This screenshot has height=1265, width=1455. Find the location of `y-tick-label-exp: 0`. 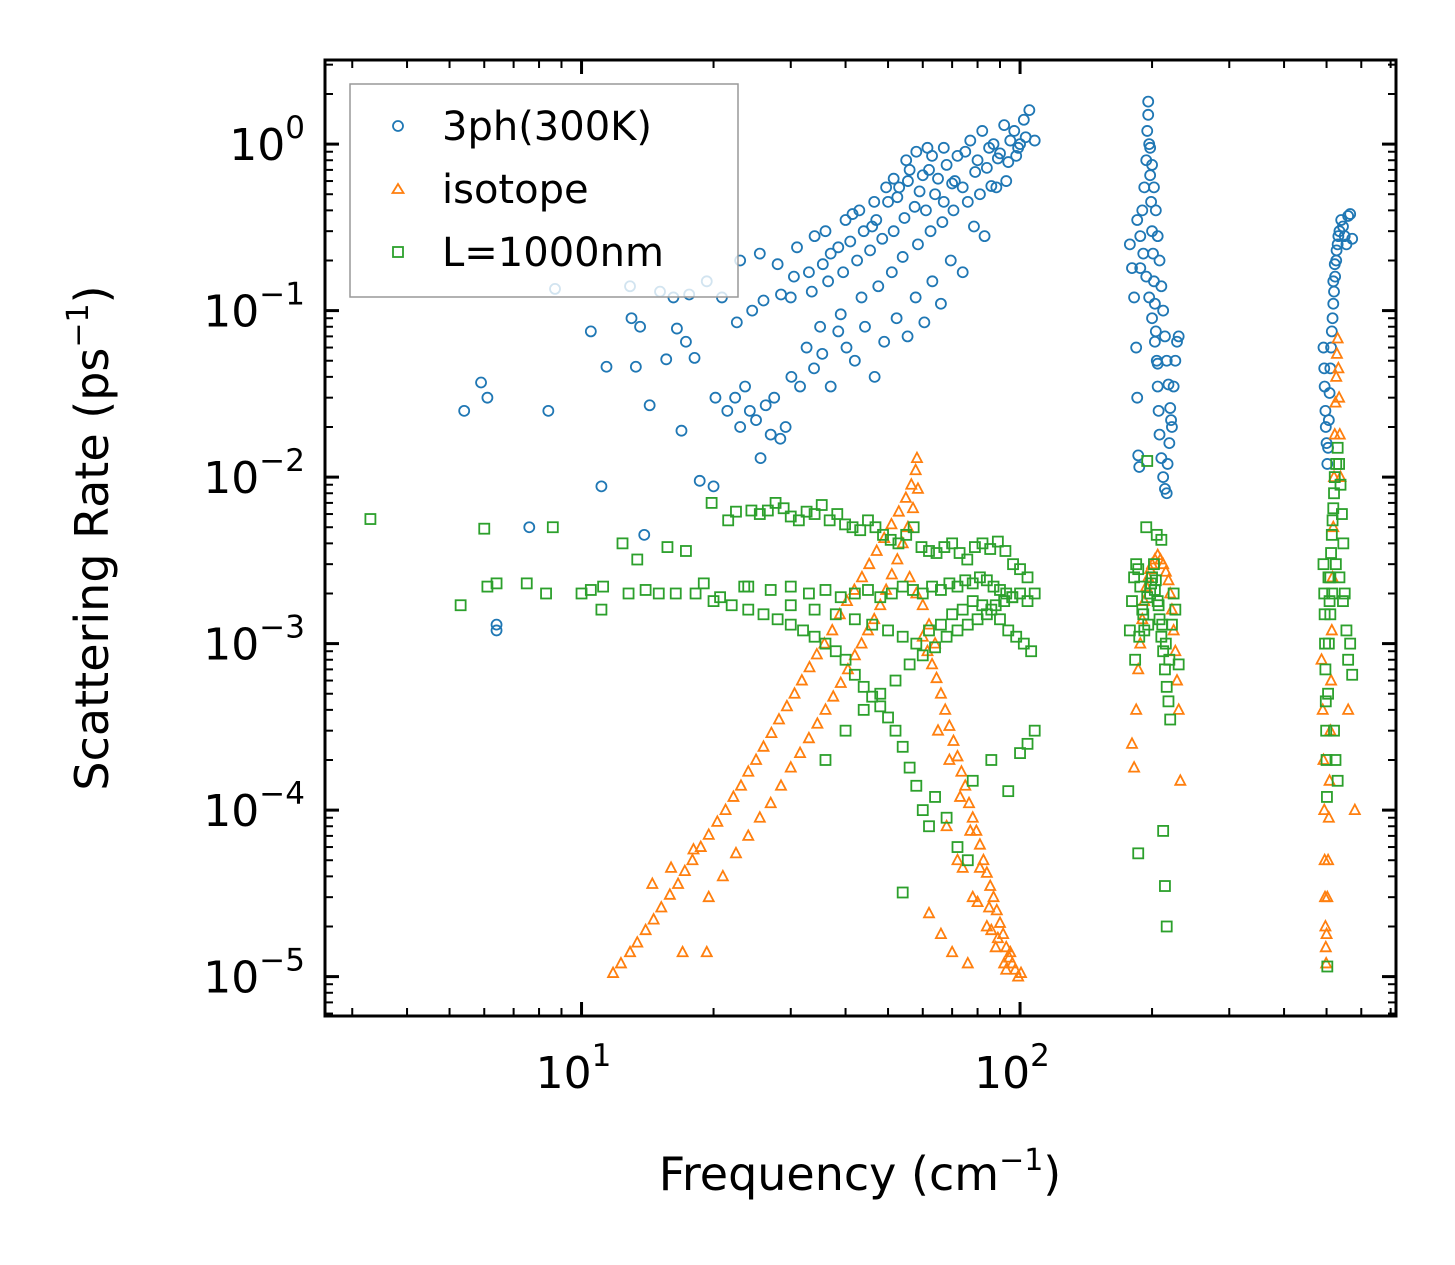

y-tick-label-exp: 0 is located at coordinates (295, 128).